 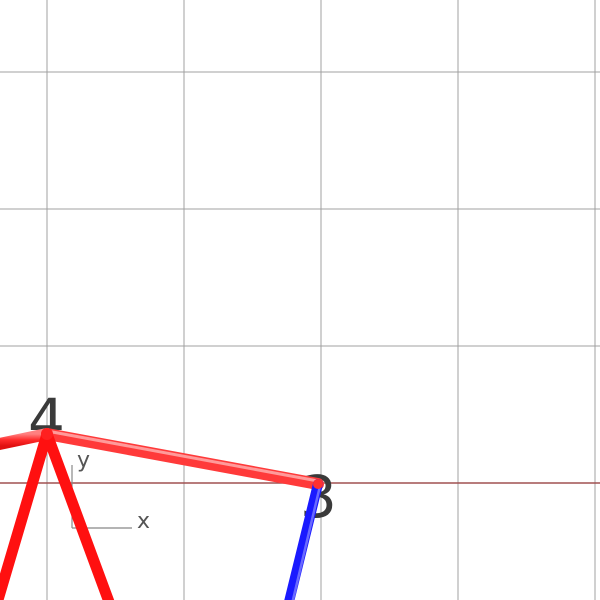 What do you see at coordinates (78, 514) in the screenshot?
I see `edge-4-down-right` at bounding box center [78, 514].